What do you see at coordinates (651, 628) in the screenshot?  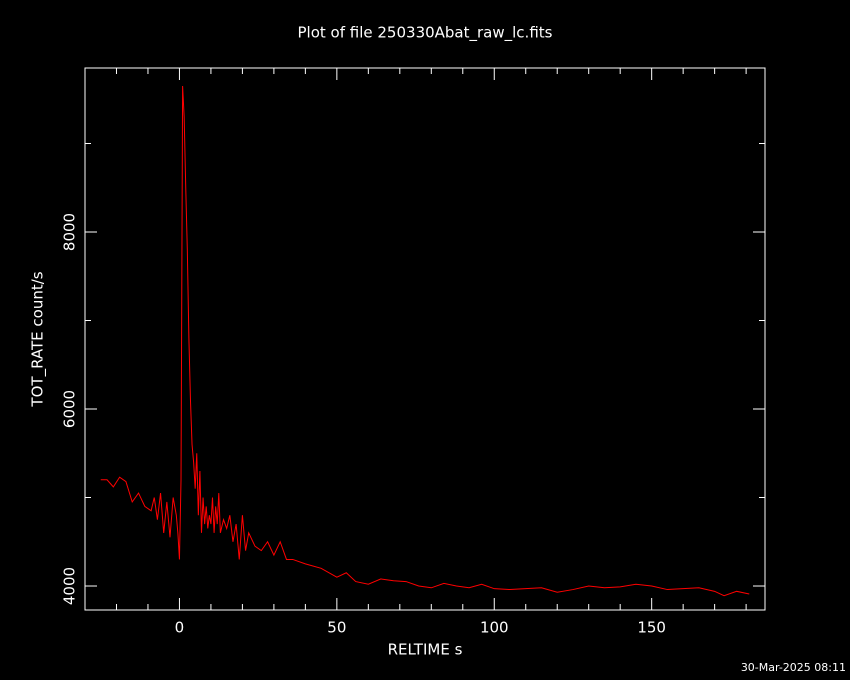 I see `x-tick-label: 150` at bounding box center [651, 628].